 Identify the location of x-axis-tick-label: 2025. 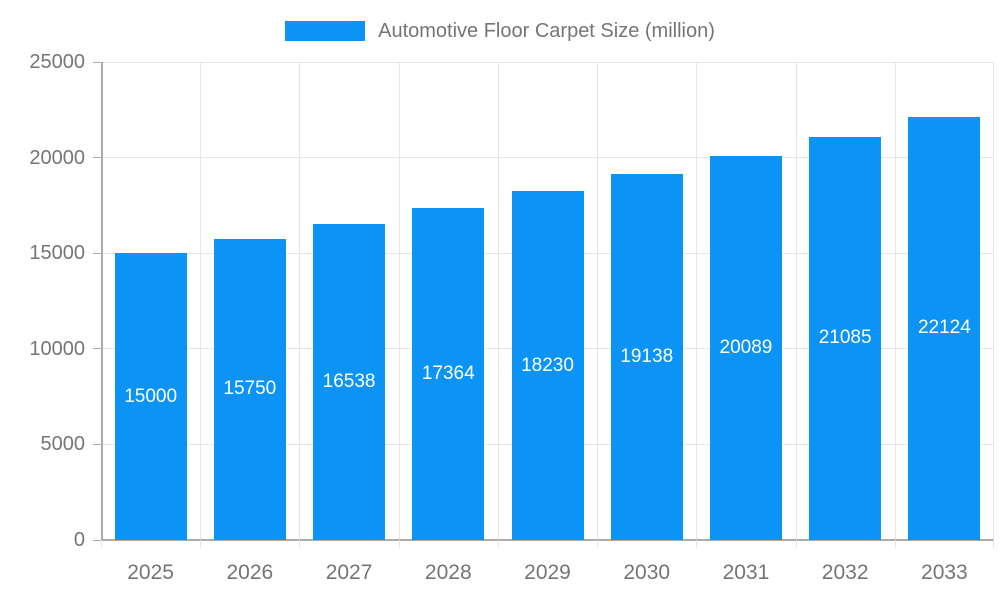
(150, 572).